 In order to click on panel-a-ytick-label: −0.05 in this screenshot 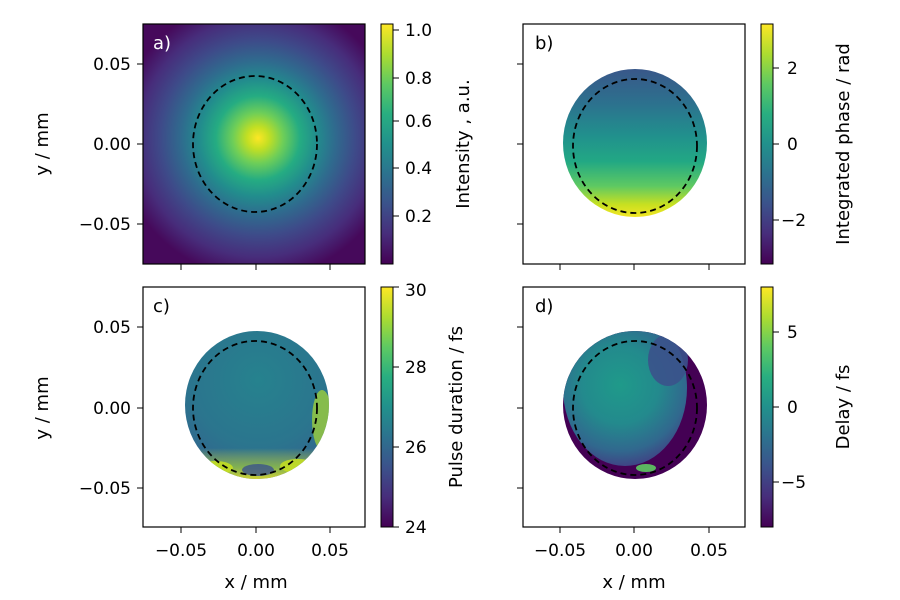, I will do `click(105, 225)`.